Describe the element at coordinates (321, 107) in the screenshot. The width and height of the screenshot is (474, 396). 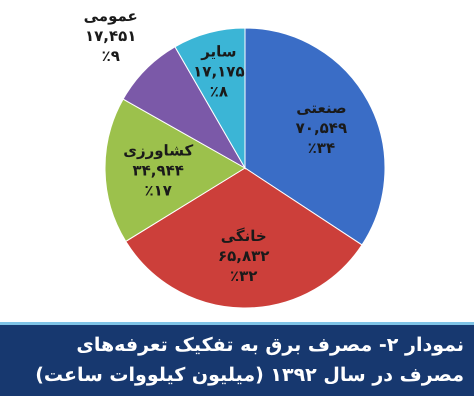
I see `slice-label: صنعتی` at that location.